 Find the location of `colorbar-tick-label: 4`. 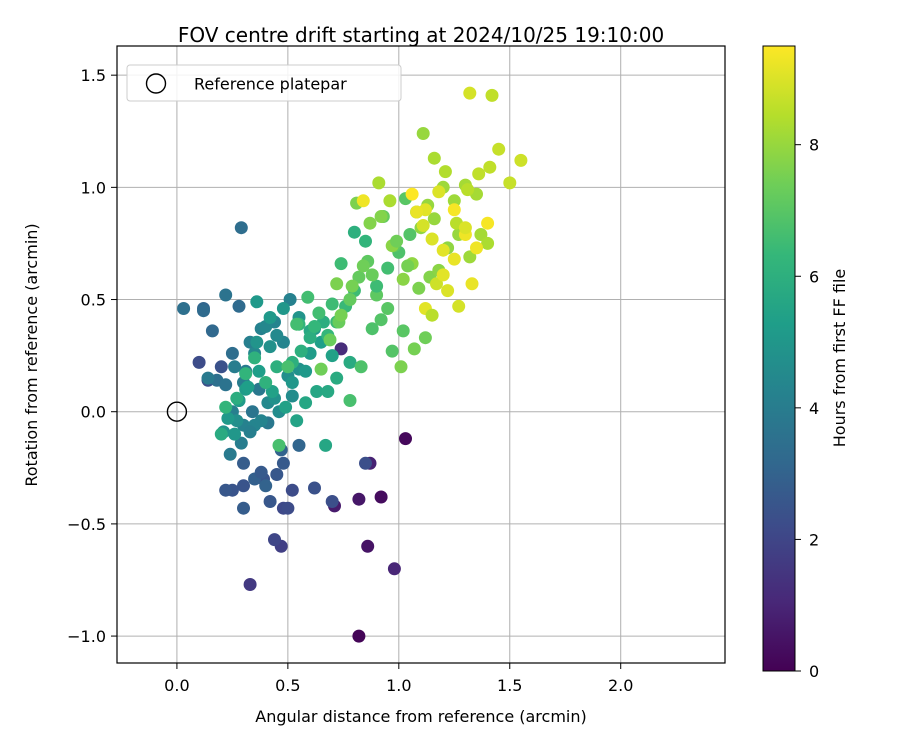

colorbar-tick-label: 4 is located at coordinates (814, 408).